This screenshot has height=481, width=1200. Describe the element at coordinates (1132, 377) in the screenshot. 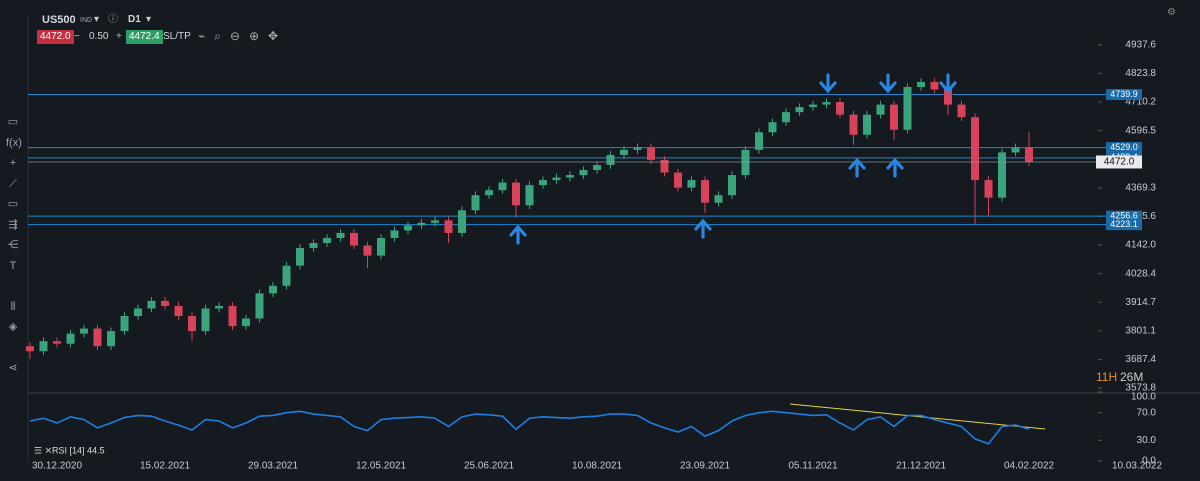

I see `countdown-minutes: 26M` at that location.